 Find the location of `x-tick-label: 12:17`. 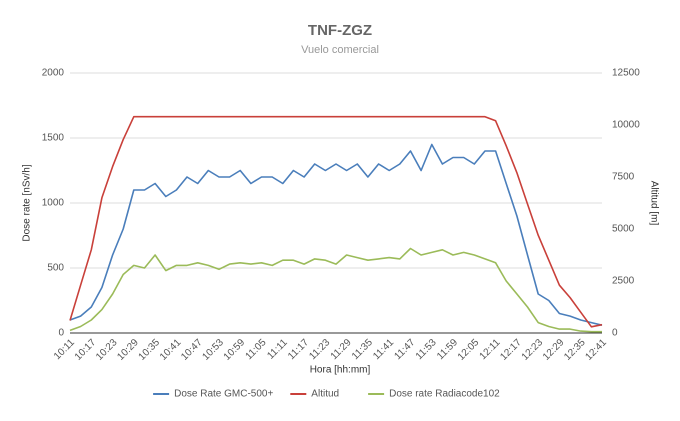

x-tick-label: 12:17 is located at coordinates (511, 350).